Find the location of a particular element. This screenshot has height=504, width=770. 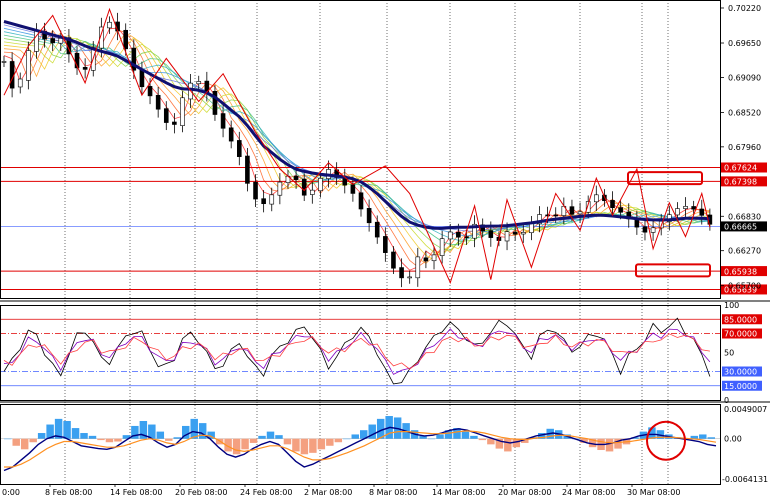

price-level-label: 0.67398 is located at coordinates (740, 182).